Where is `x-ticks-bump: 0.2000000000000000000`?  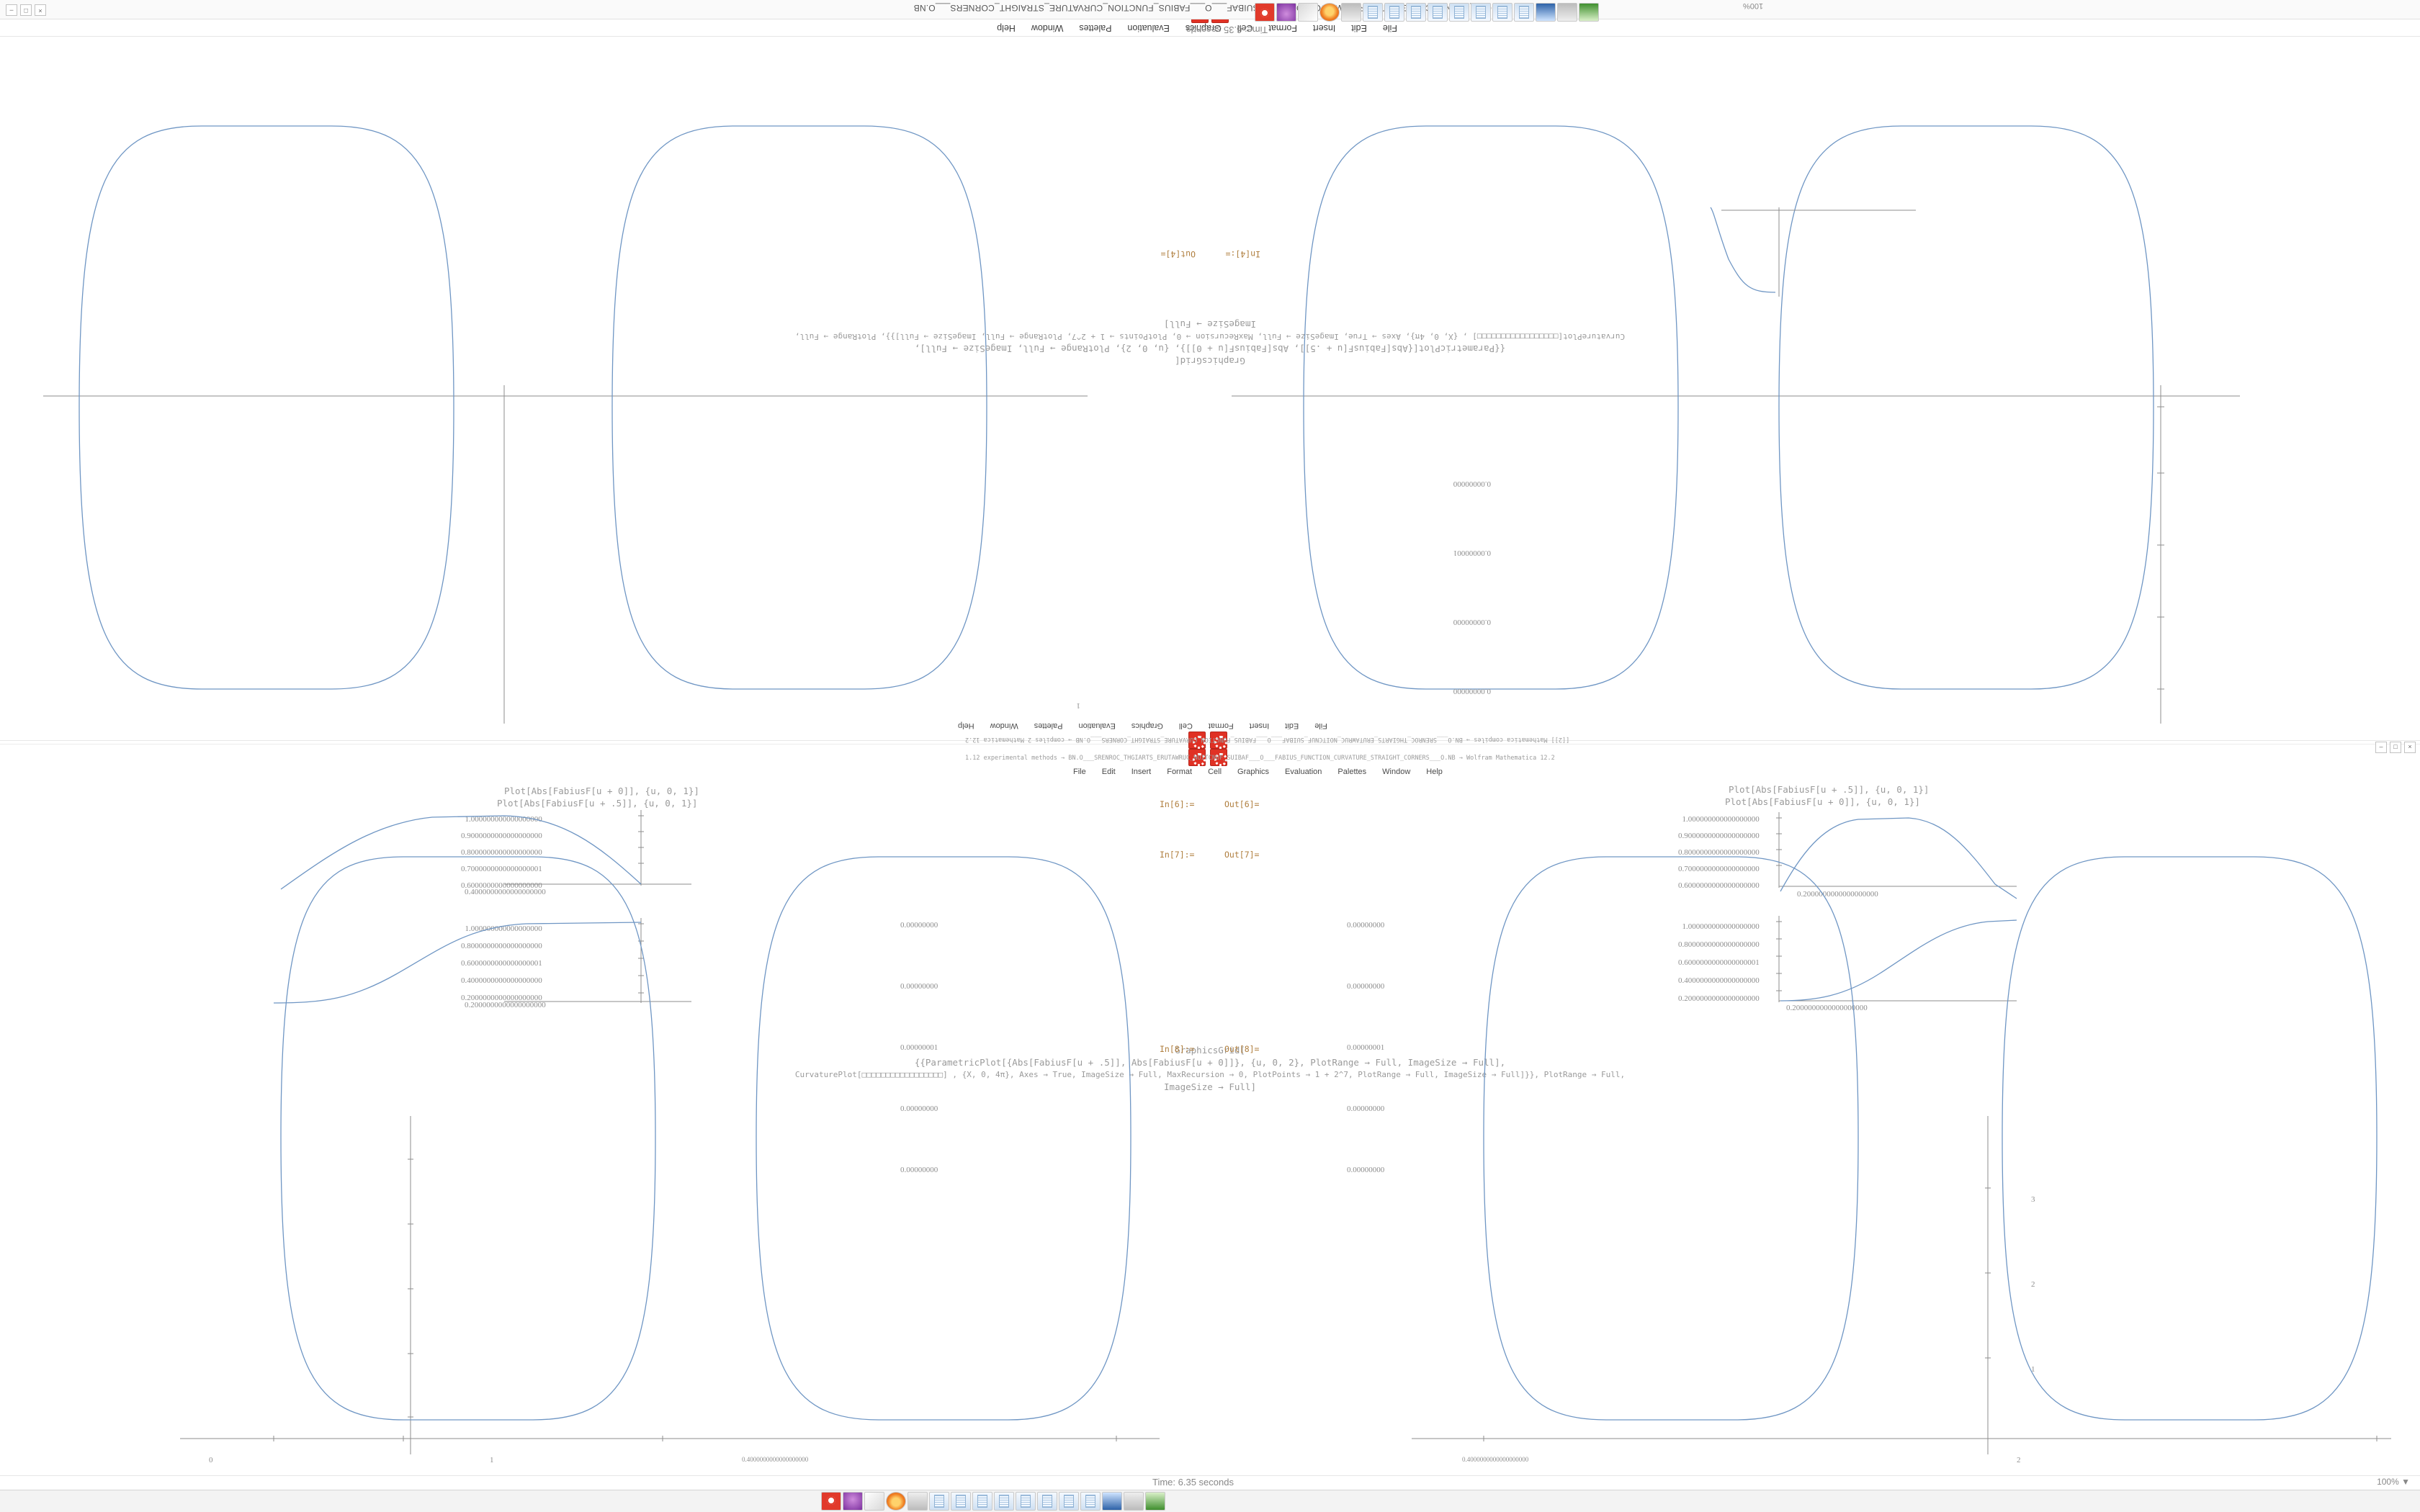 x-ticks-bump: 0.2000000000000000000 is located at coordinates (1837, 894).